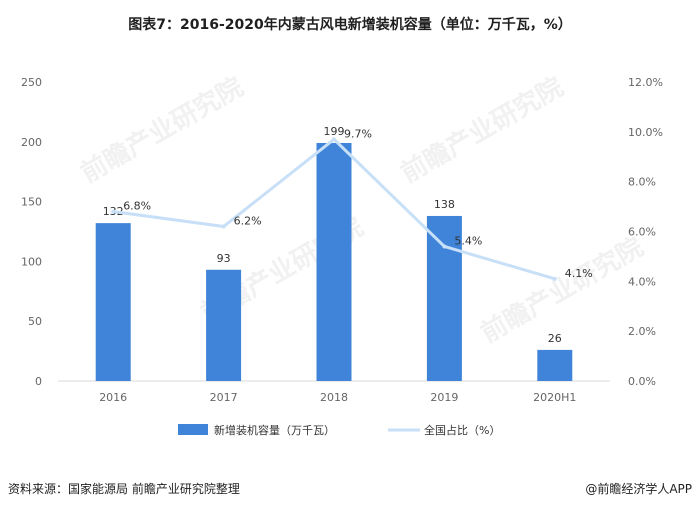 This screenshot has width=700, height=507. Describe the element at coordinates (38, 381) in the screenshot. I see `y-left-tick-label: 0` at that location.